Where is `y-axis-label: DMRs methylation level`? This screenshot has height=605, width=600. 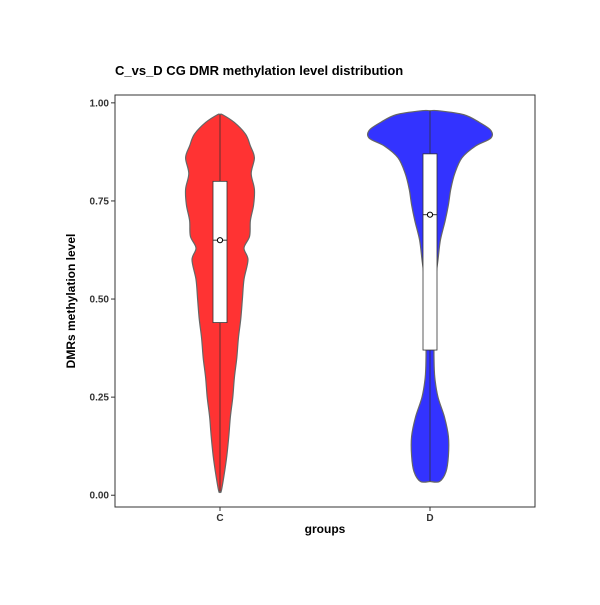
y-axis-label: DMRs methylation level is located at coordinates (71, 301).